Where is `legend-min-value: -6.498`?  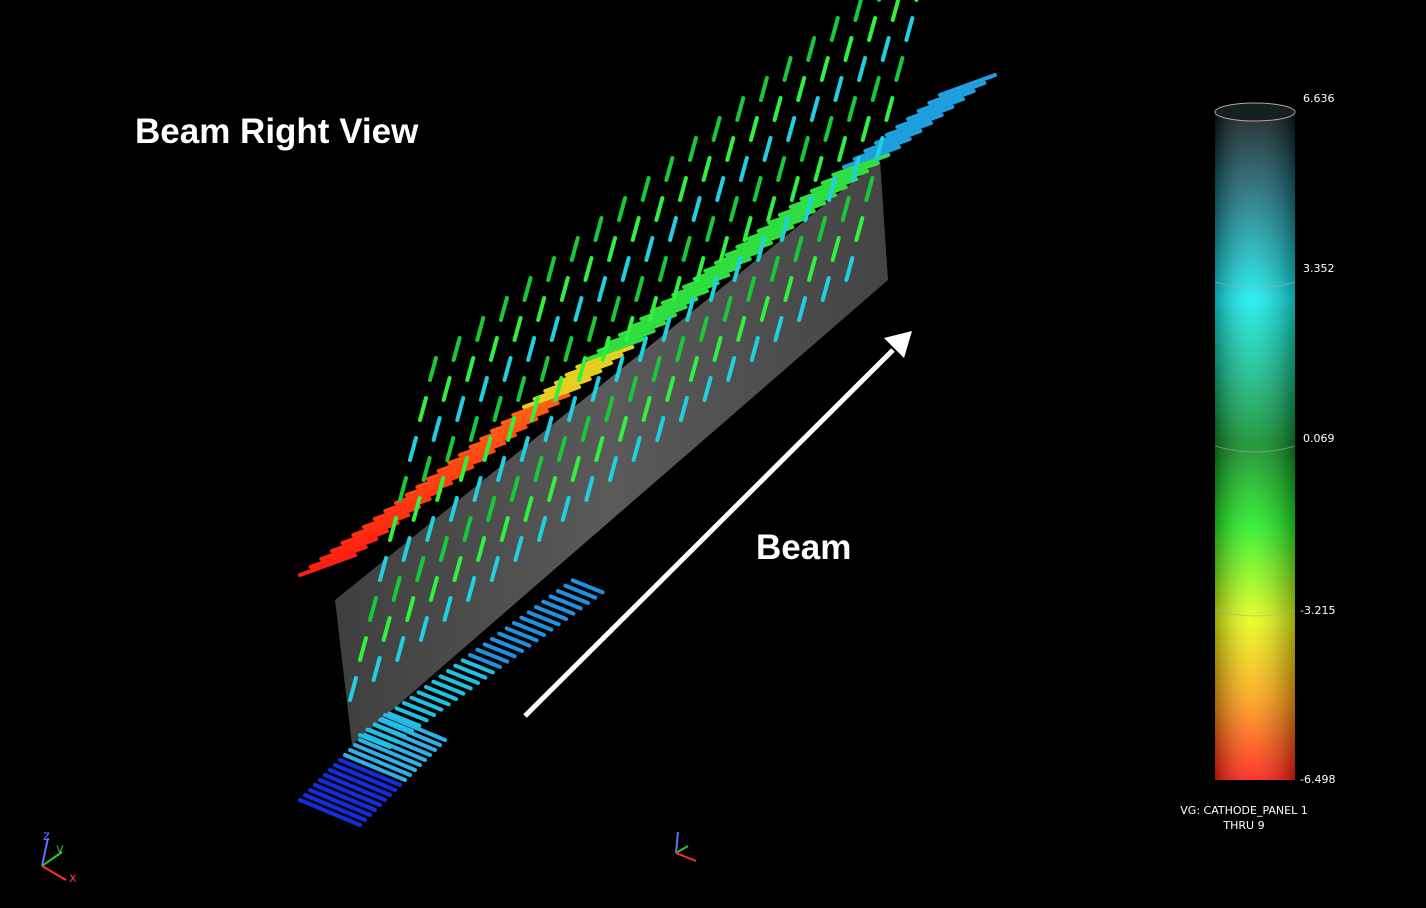 legend-min-value: -6.498 is located at coordinates (1318, 779).